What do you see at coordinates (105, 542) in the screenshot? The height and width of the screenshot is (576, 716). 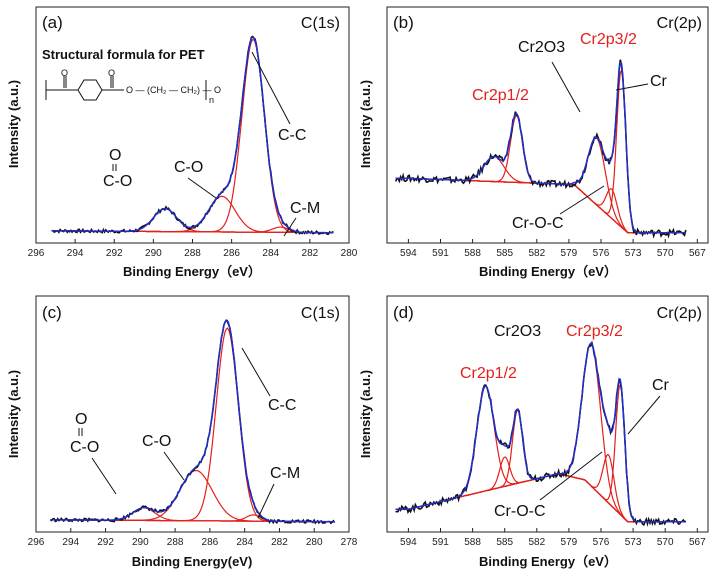 I see `x-tick-label: 292` at bounding box center [105, 542].